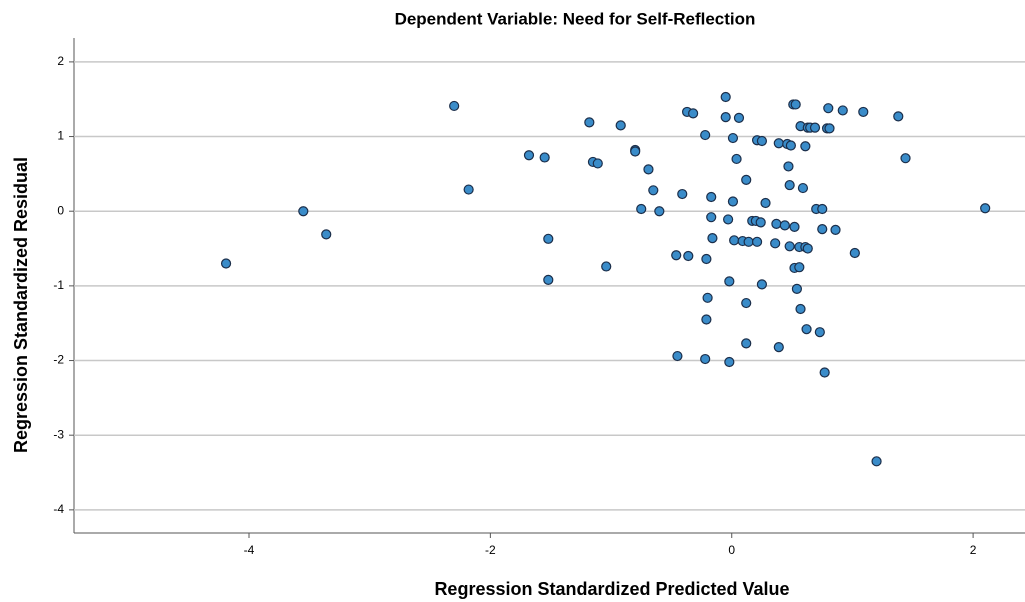 The image size is (1025, 602). I want to click on y-tick-label: -1, so click(58, 285).